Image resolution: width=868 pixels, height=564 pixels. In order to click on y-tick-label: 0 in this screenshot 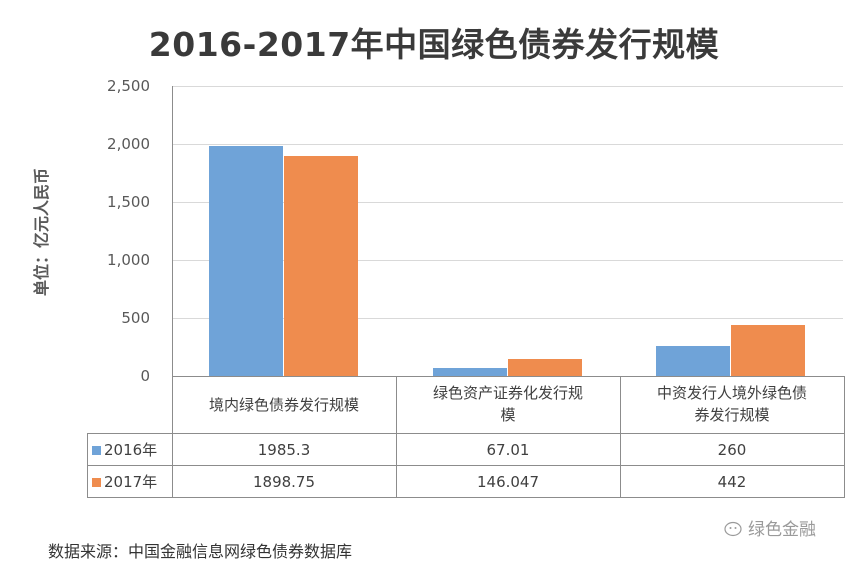, I will do `click(145, 376)`.